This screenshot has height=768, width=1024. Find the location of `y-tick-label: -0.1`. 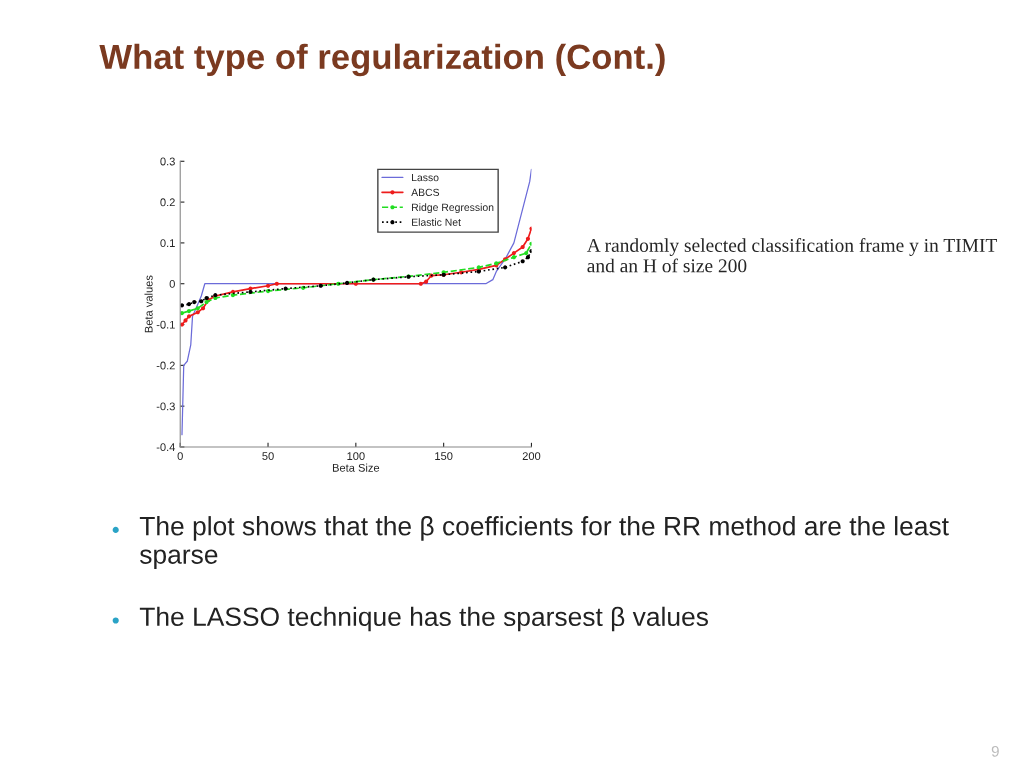

y-tick-label: -0.1 is located at coordinates (165, 324).